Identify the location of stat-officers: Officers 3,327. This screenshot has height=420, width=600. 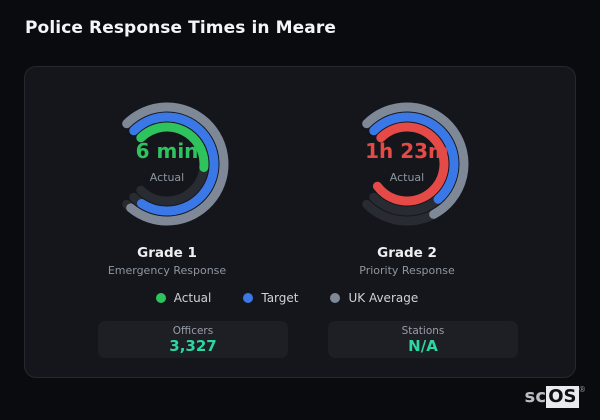
(193, 339).